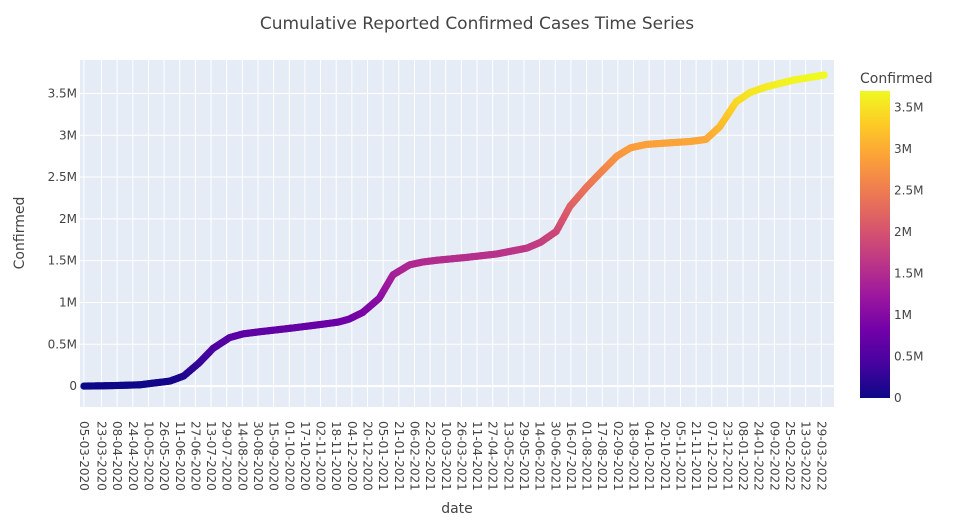  What do you see at coordinates (20, 233) in the screenshot?
I see `y-axis-title: Confirmed` at bounding box center [20, 233].